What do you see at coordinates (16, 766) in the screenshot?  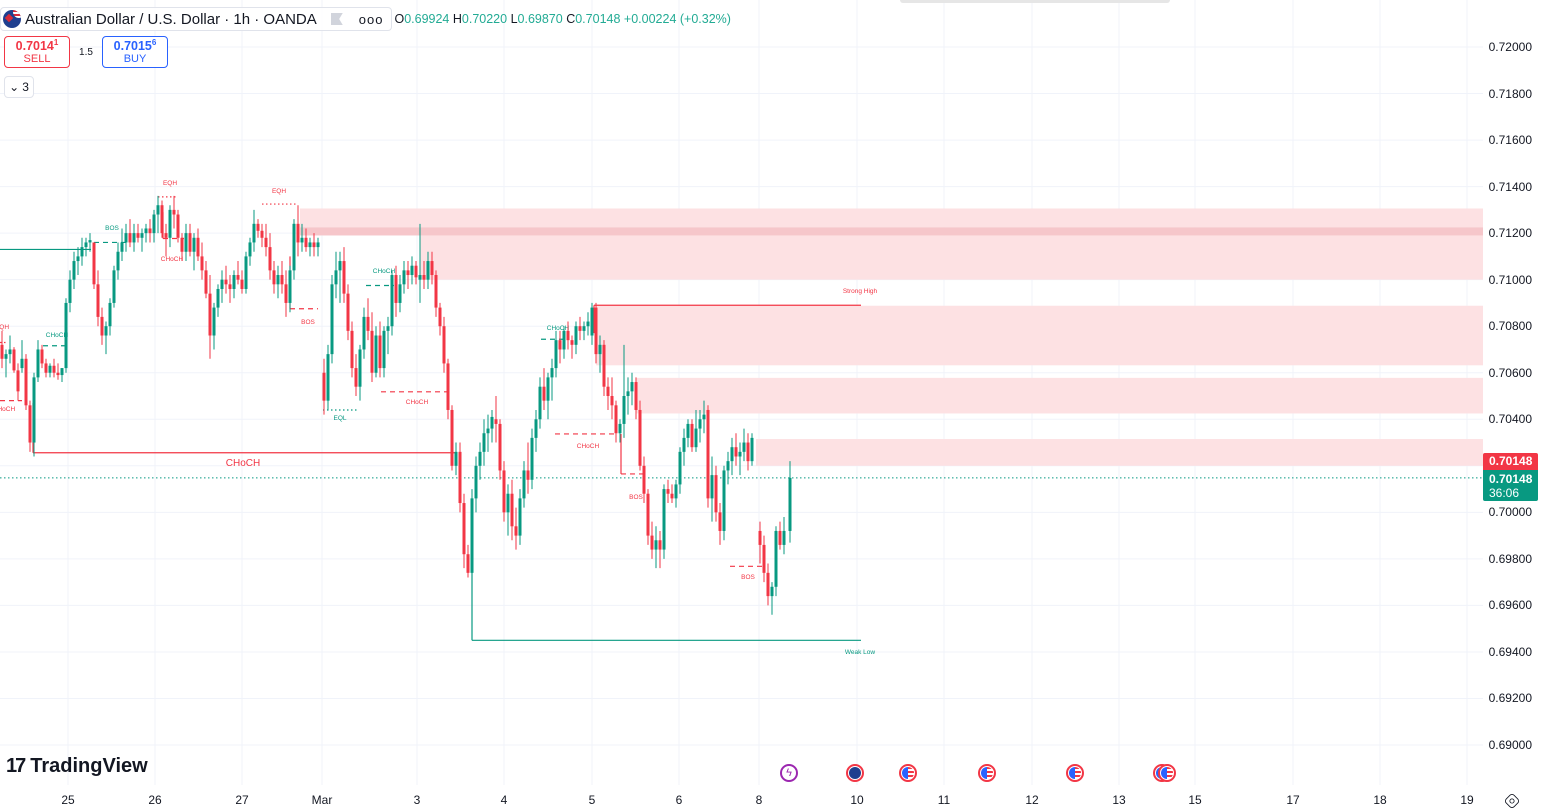 I see `tradingview-mark-icon: 17` at bounding box center [16, 766].